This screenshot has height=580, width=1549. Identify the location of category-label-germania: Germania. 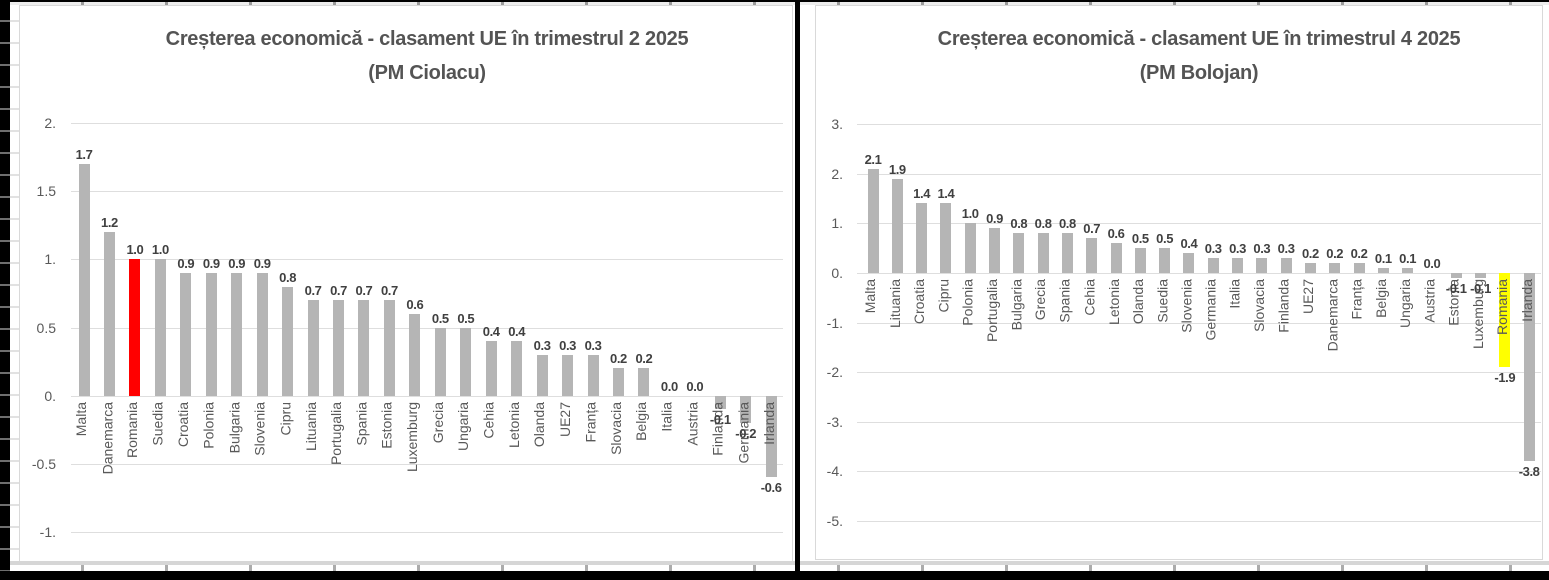
(1210, 309).